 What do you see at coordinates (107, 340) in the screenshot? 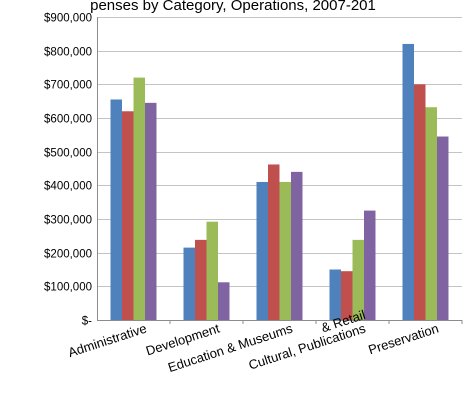
I see `x-tick-label: Administrative` at bounding box center [107, 340].